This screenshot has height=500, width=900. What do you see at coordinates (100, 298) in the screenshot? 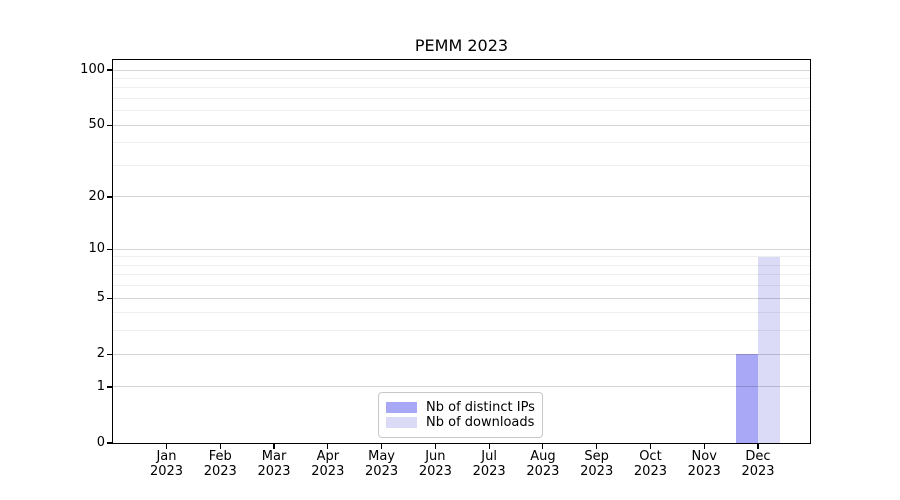
I see `y-tick-label: 5` at bounding box center [100, 298].